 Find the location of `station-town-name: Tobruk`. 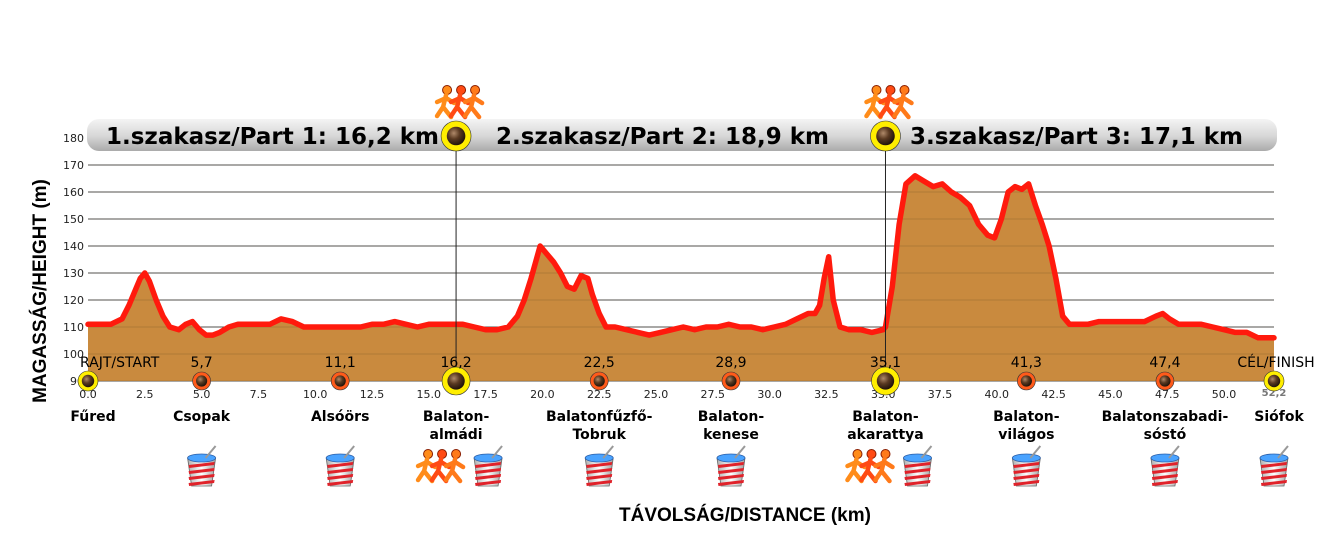

station-town-name: Tobruk is located at coordinates (599, 435).